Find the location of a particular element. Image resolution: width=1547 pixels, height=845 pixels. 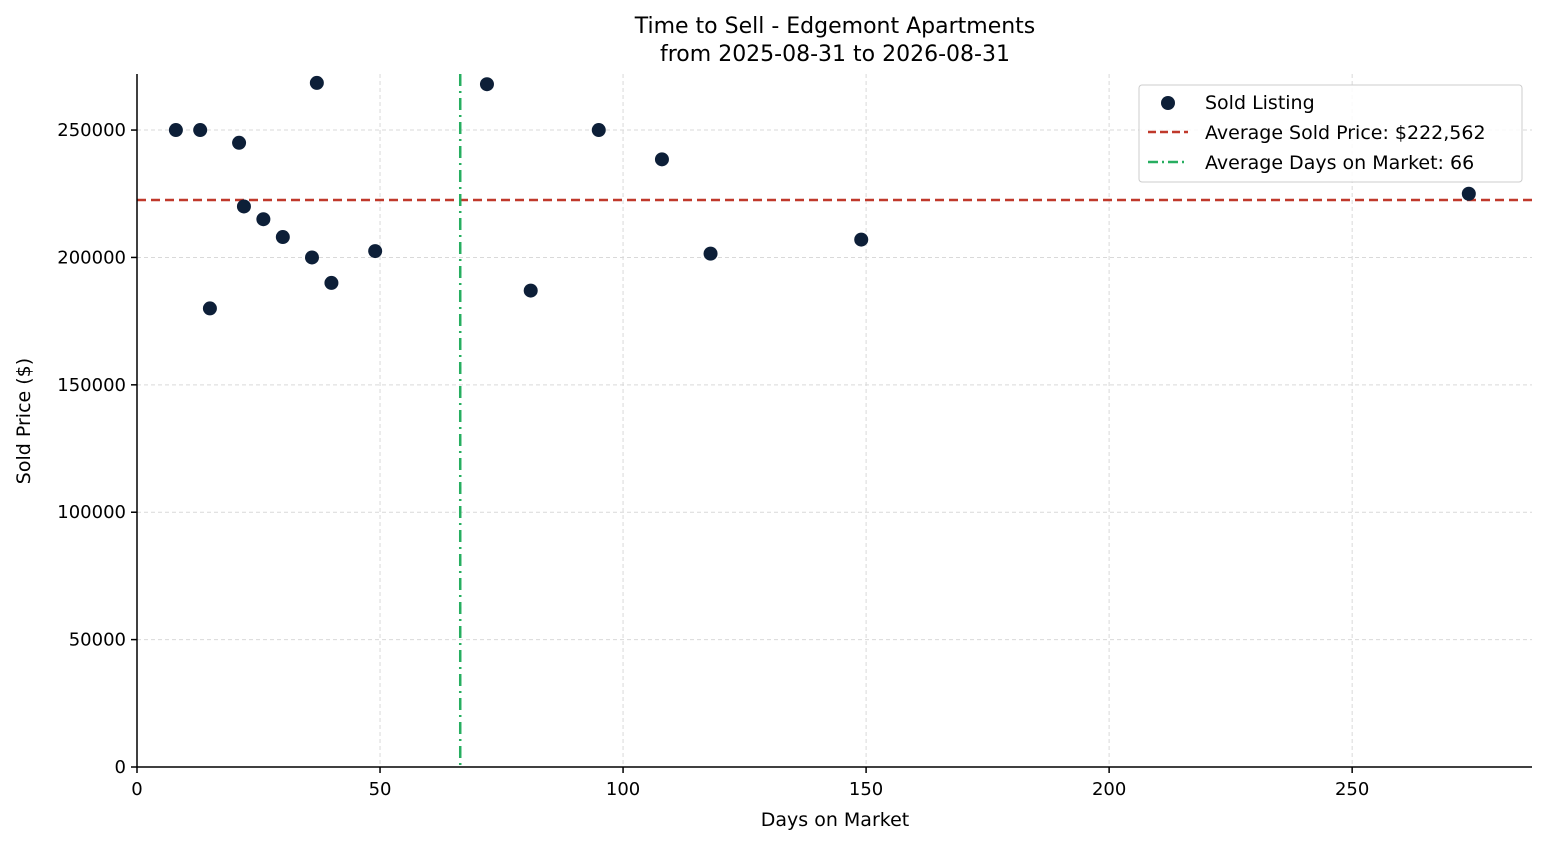

legend-box is located at coordinates (1330, 133).